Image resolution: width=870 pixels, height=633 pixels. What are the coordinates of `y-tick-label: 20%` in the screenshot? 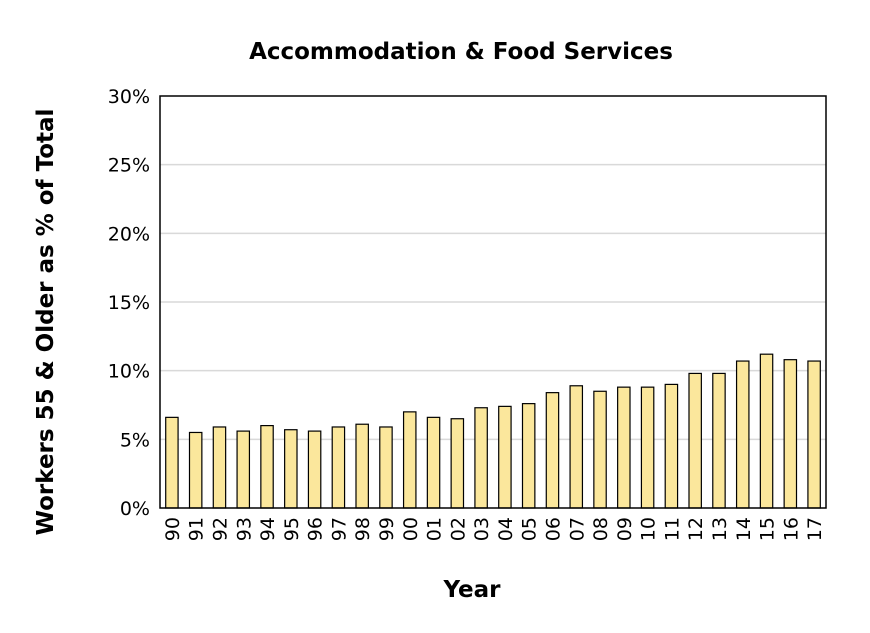 It's located at (129, 234).